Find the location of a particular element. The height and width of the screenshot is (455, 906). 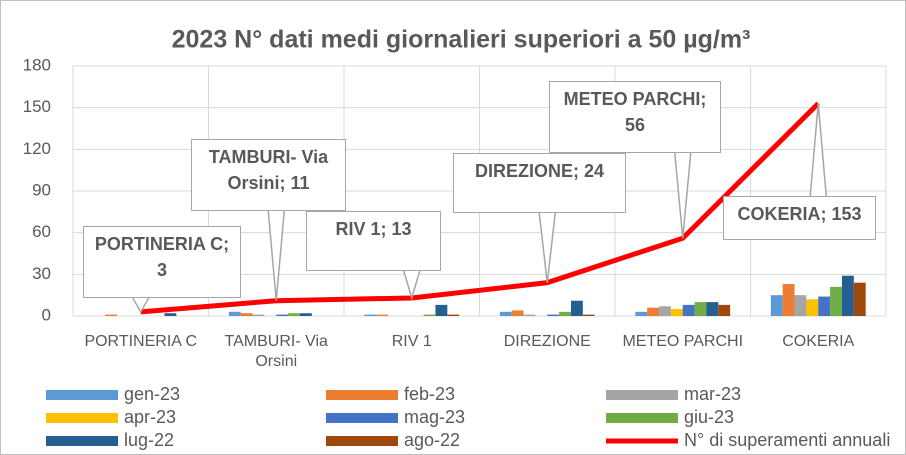

data-label: PORTINERIA C; 3 is located at coordinates (162, 262).